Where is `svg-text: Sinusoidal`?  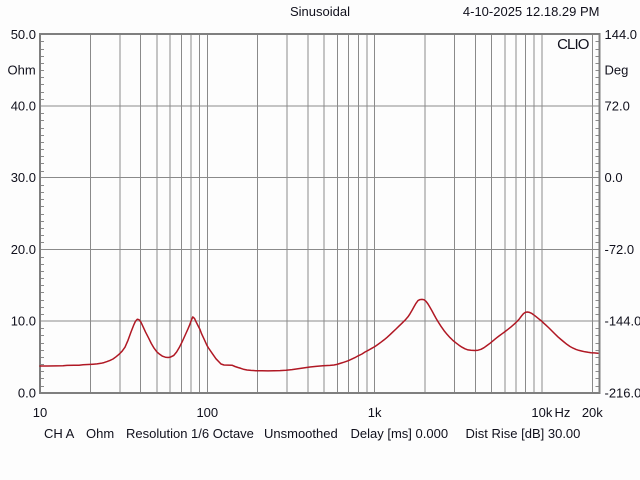 svg-text: Sinusoidal is located at coordinates (320, 11).